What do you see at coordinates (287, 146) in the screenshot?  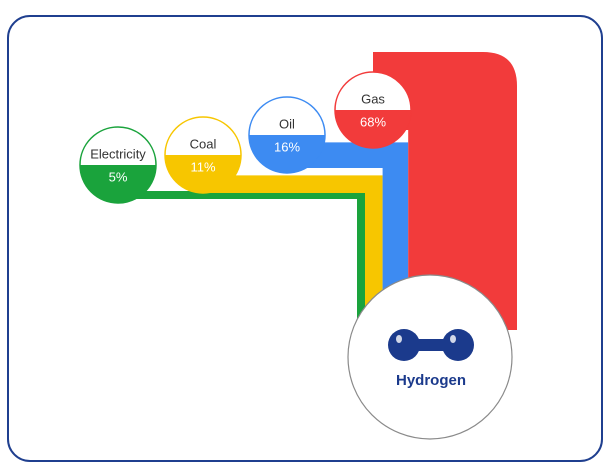 I see `source-value: 16%` at bounding box center [287, 146].